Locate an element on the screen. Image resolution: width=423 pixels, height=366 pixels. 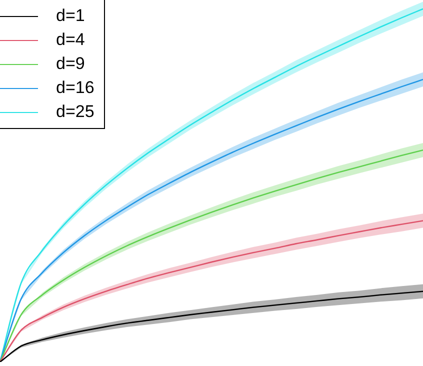
legend-label: d=1 is located at coordinates (70, 16).